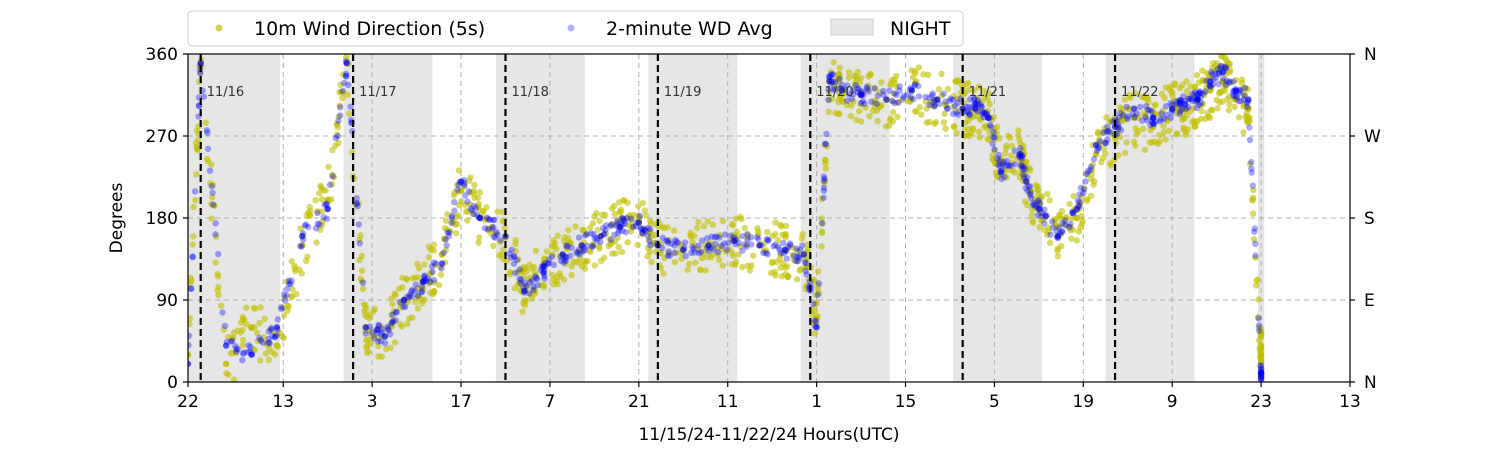 This screenshot has width=1500, height=450. Describe the element at coordinates (117, 217) in the screenshot. I see `y-axis-title: Degrees` at that location.